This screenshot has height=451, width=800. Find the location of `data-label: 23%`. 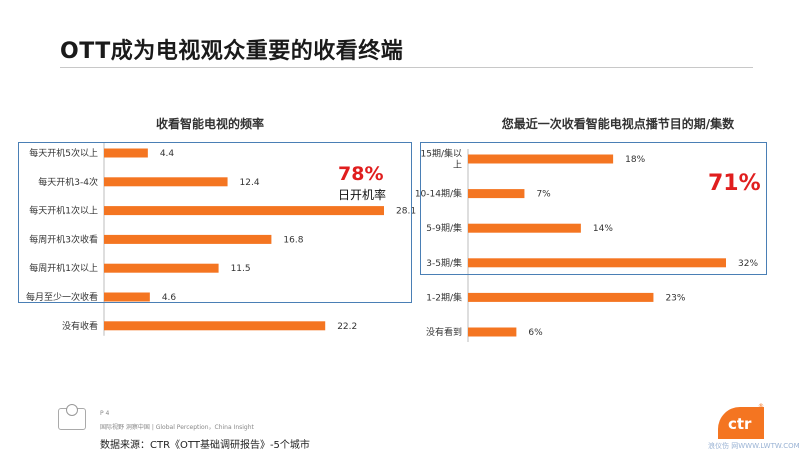

data-label: 23% is located at coordinates (675, 298).